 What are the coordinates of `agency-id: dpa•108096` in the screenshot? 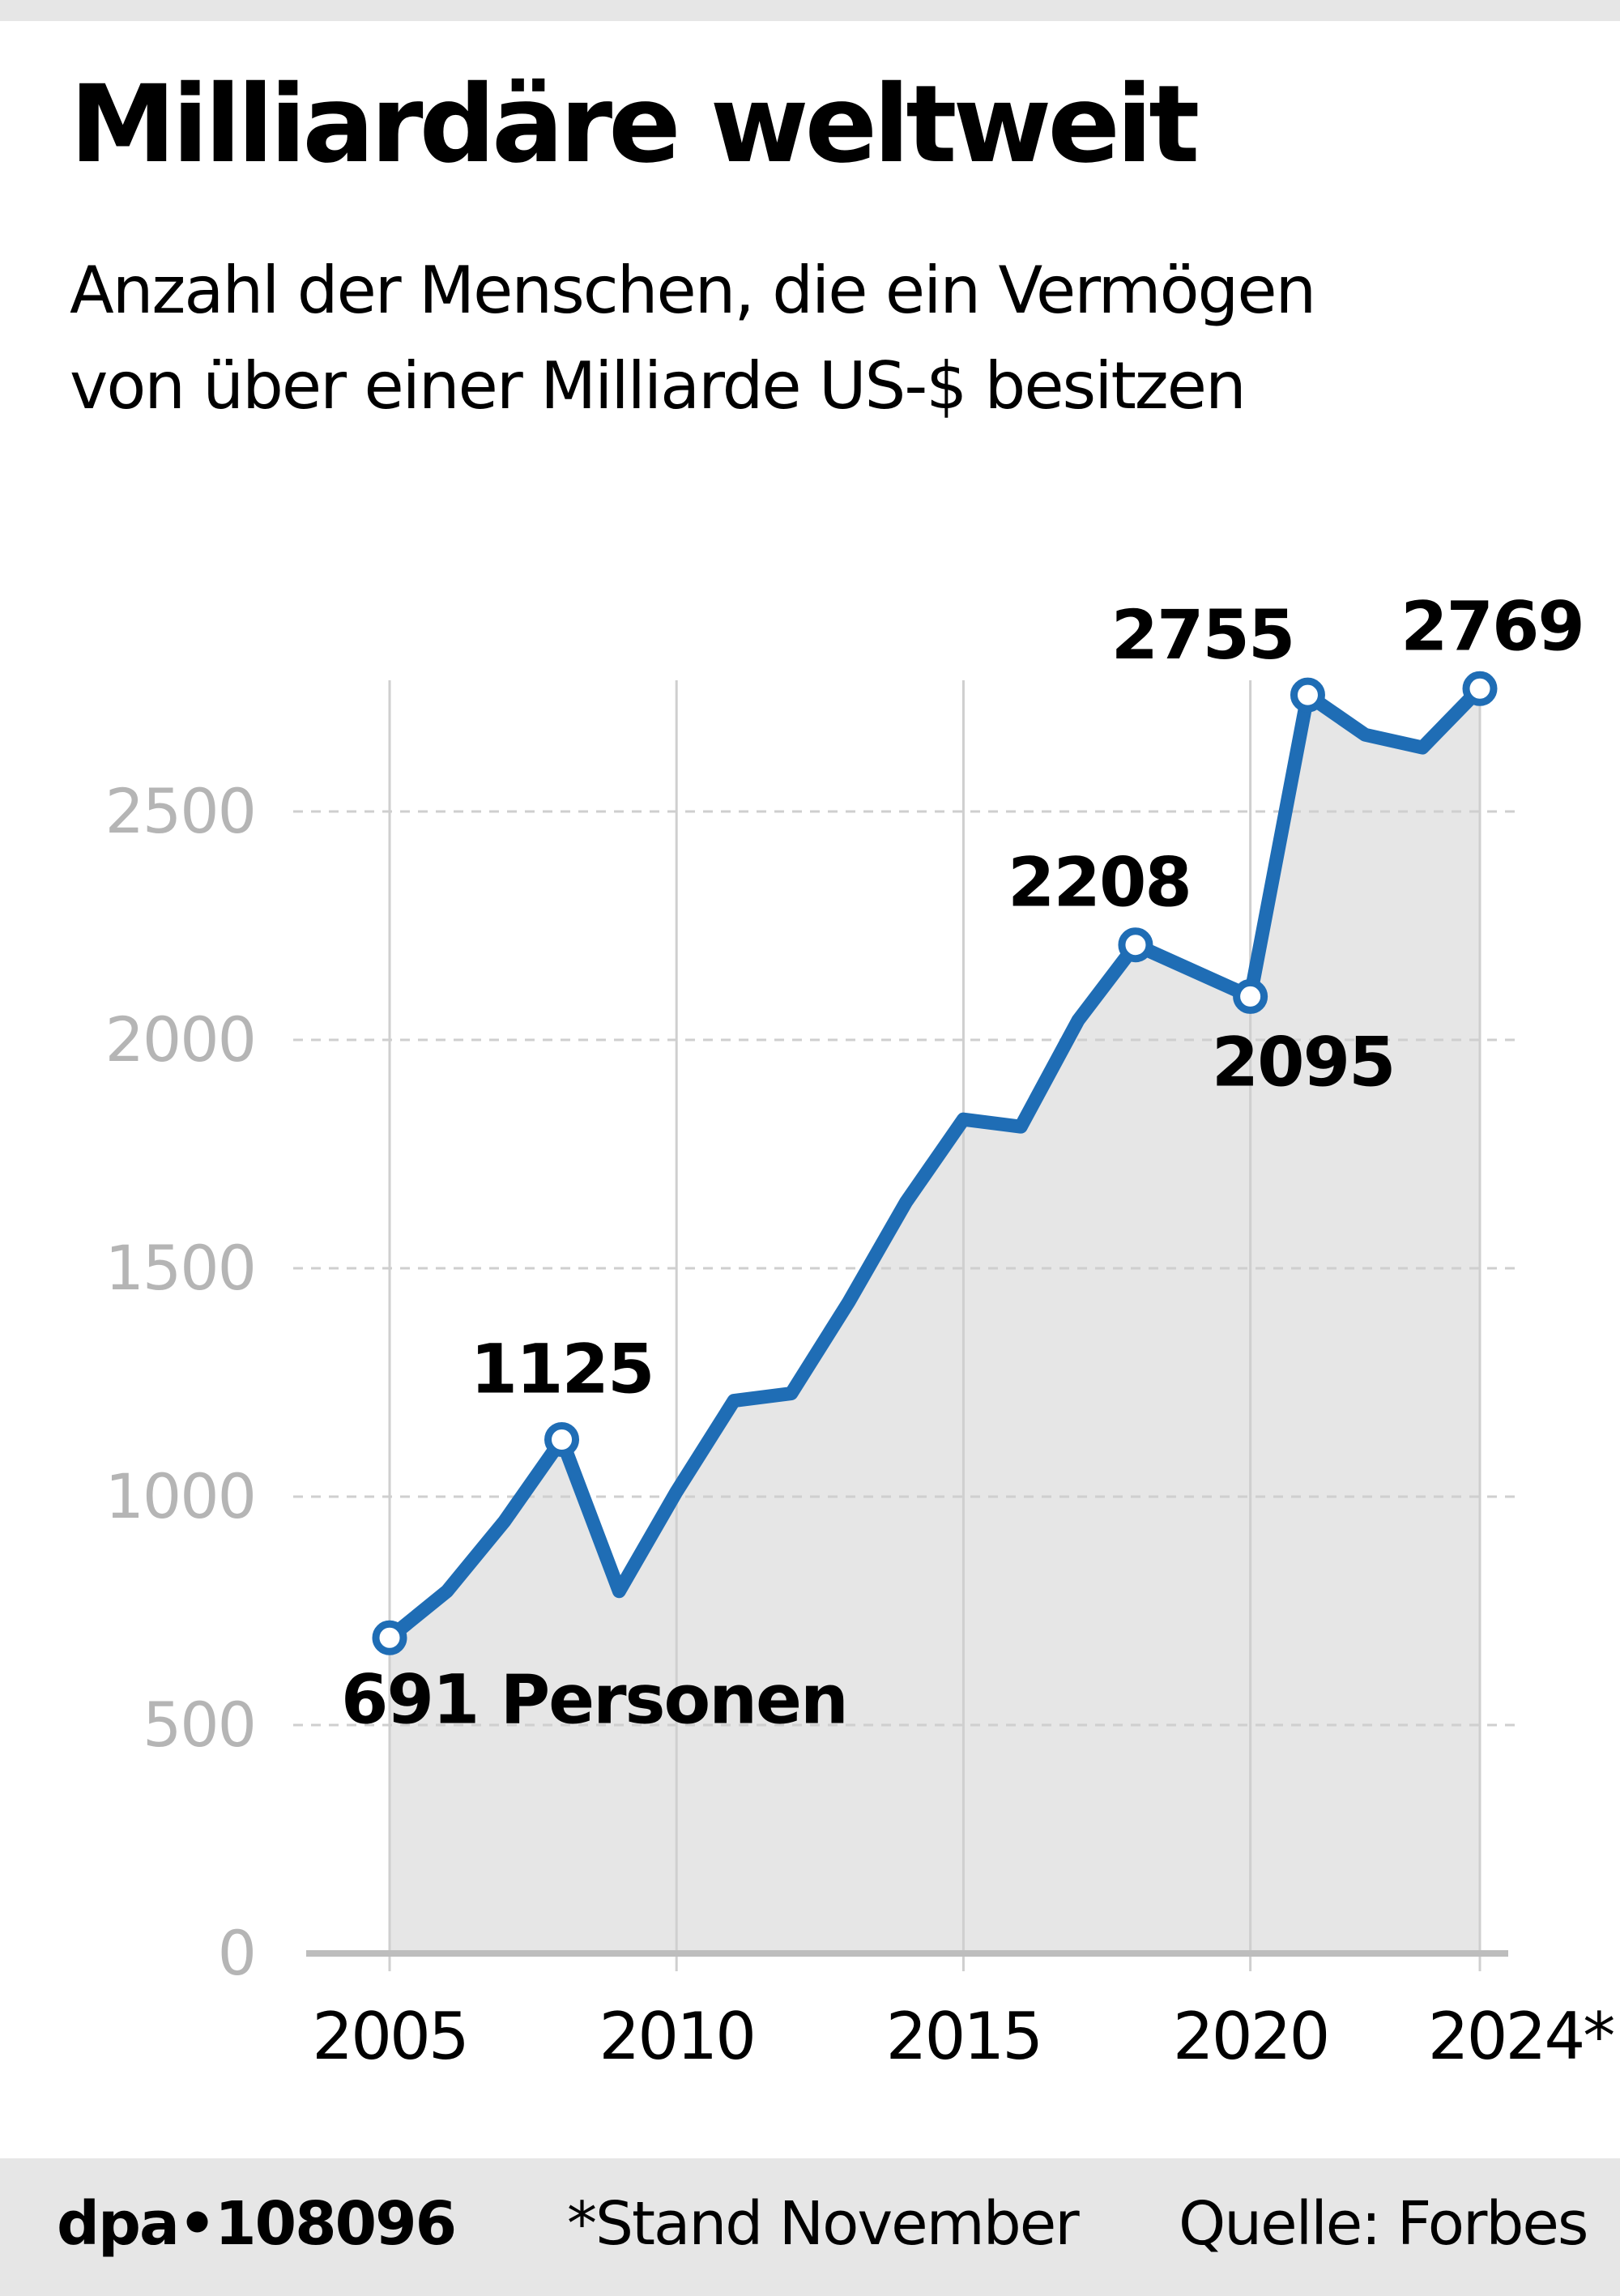 It's located at (257, 2224).